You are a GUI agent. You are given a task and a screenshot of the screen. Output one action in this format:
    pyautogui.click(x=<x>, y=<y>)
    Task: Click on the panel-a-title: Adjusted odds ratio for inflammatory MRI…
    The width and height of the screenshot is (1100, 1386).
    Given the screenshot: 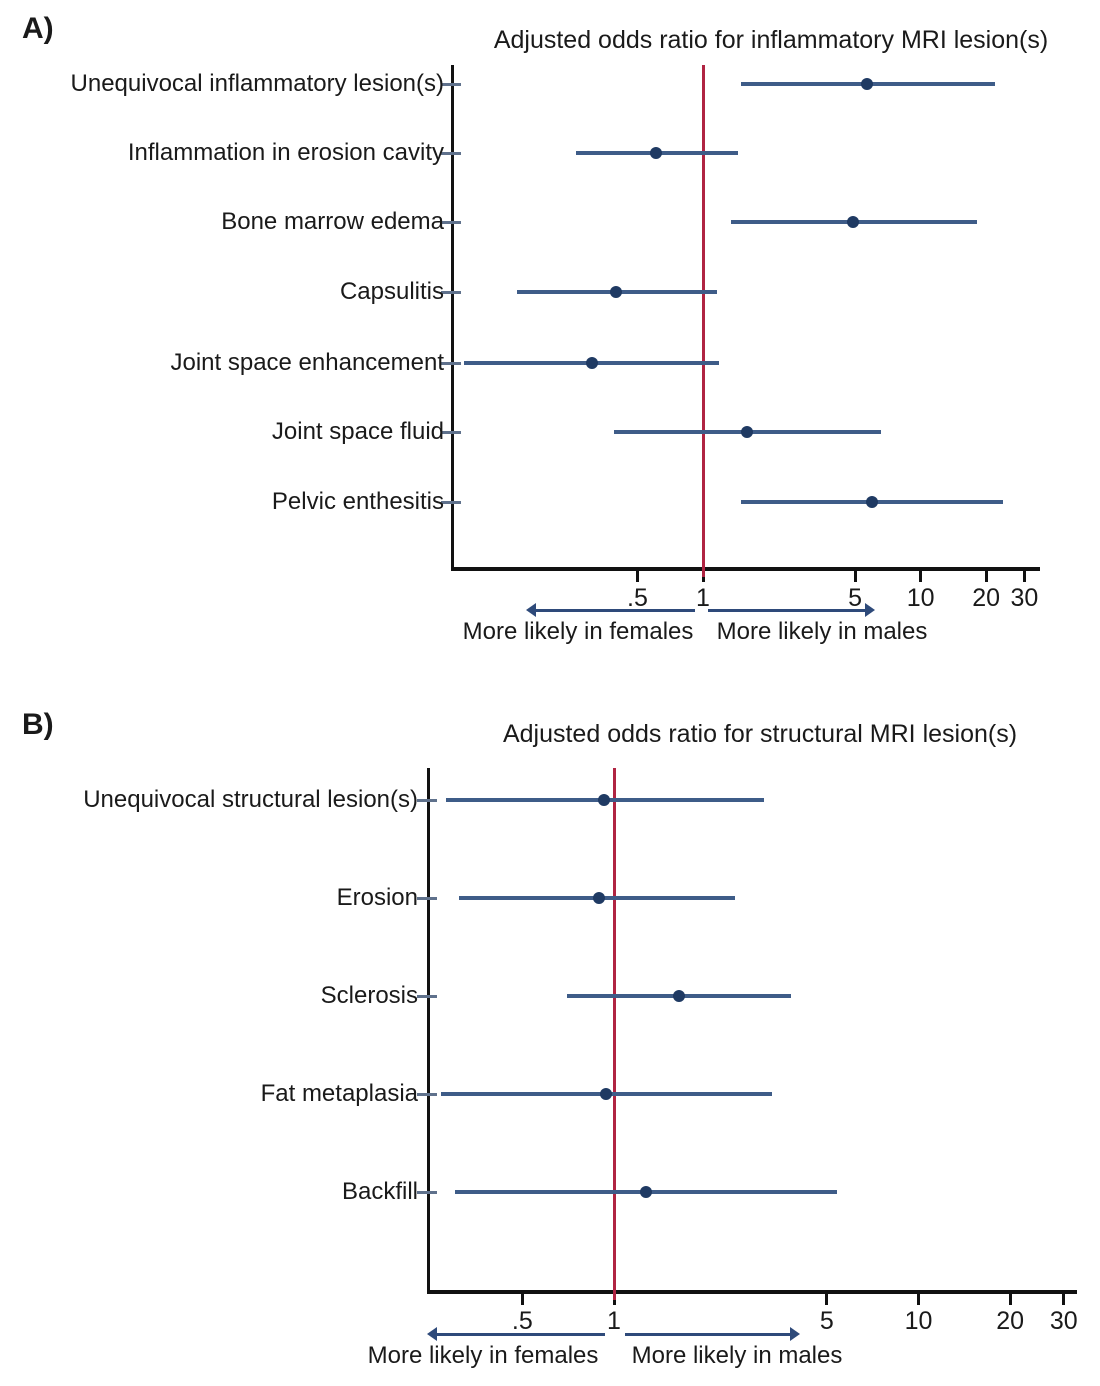 What is the action you would take?
    pyautogui.click(x=771, y=40)
    